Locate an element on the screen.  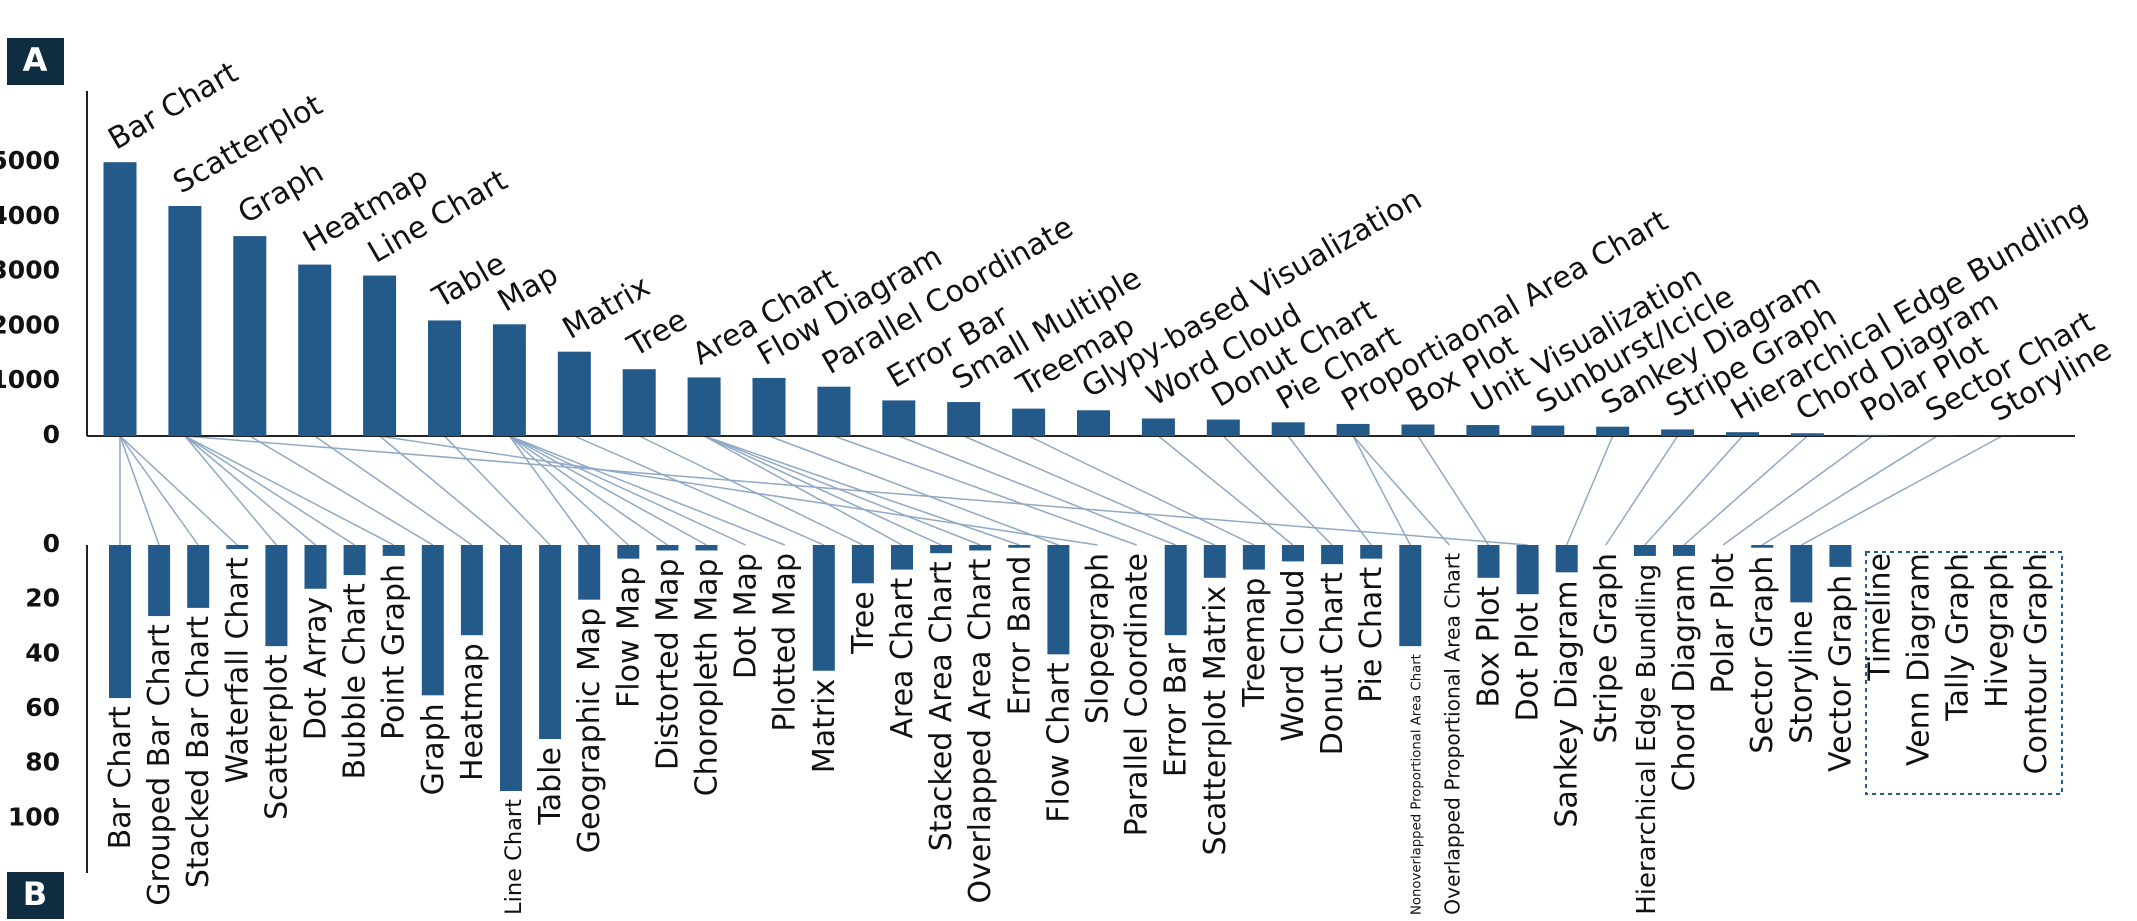
links is located at coordinates (1061, 490).